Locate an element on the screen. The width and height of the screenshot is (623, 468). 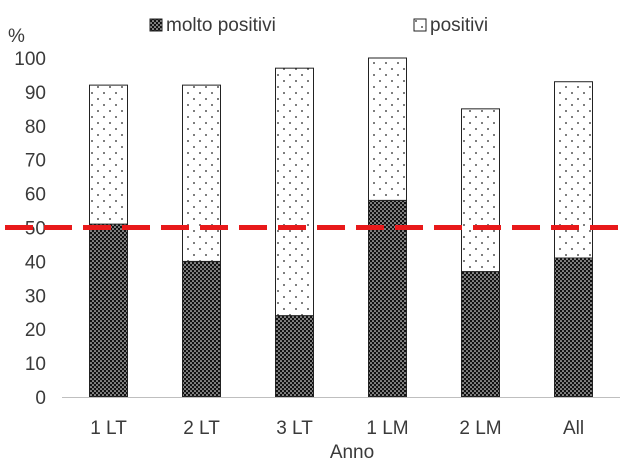
x-tick-label-2-lm: 2 LM is located at coordinates (480, 428).